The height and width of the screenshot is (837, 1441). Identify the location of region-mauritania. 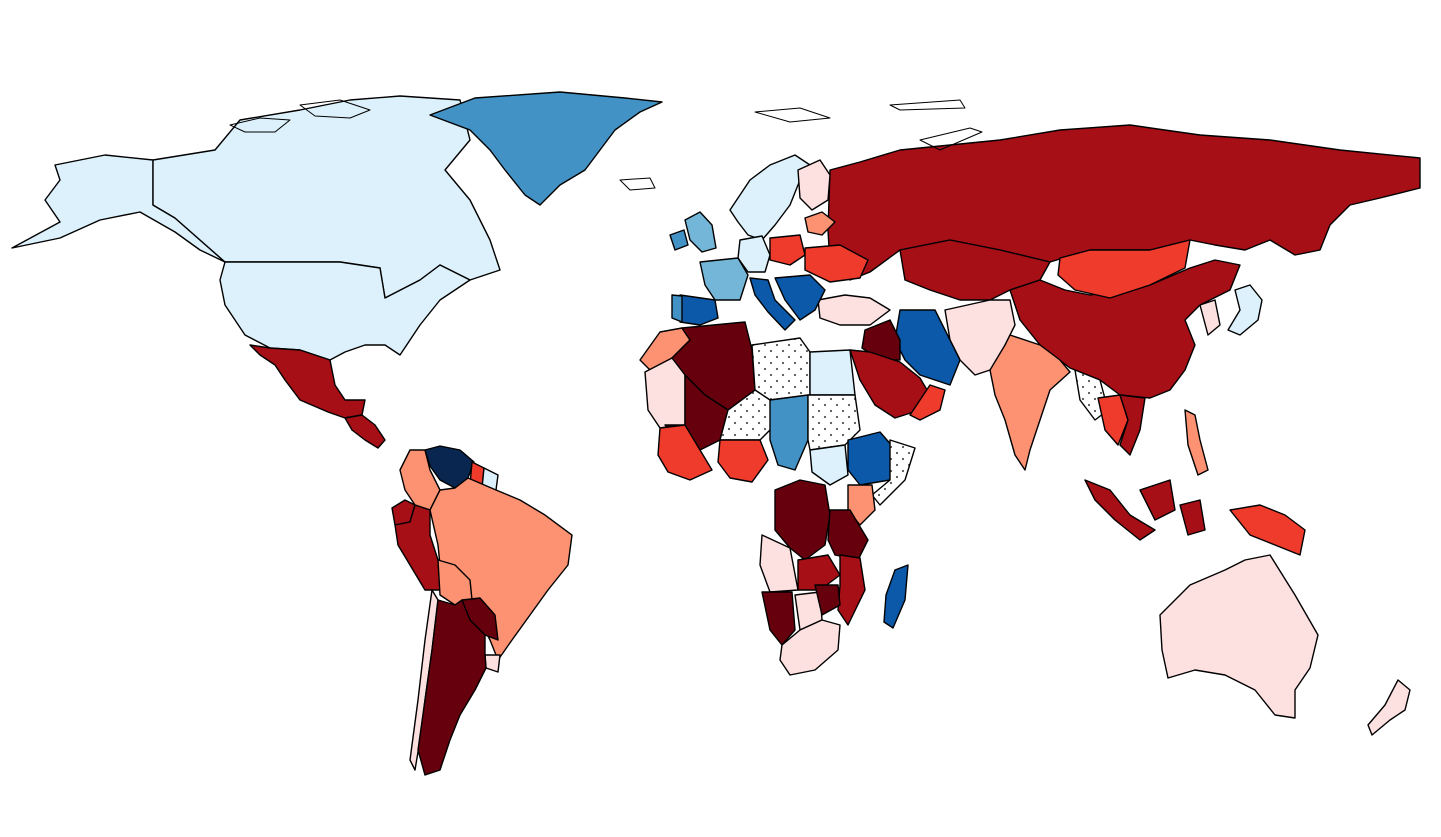
(665, 393).